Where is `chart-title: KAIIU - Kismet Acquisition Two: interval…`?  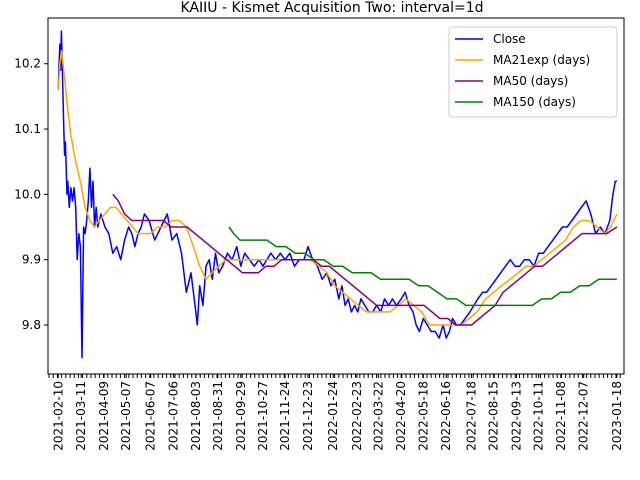
chart-title: KAIIU - Kismet Acquisition Two: interval… is located at coordinates (332, 8).